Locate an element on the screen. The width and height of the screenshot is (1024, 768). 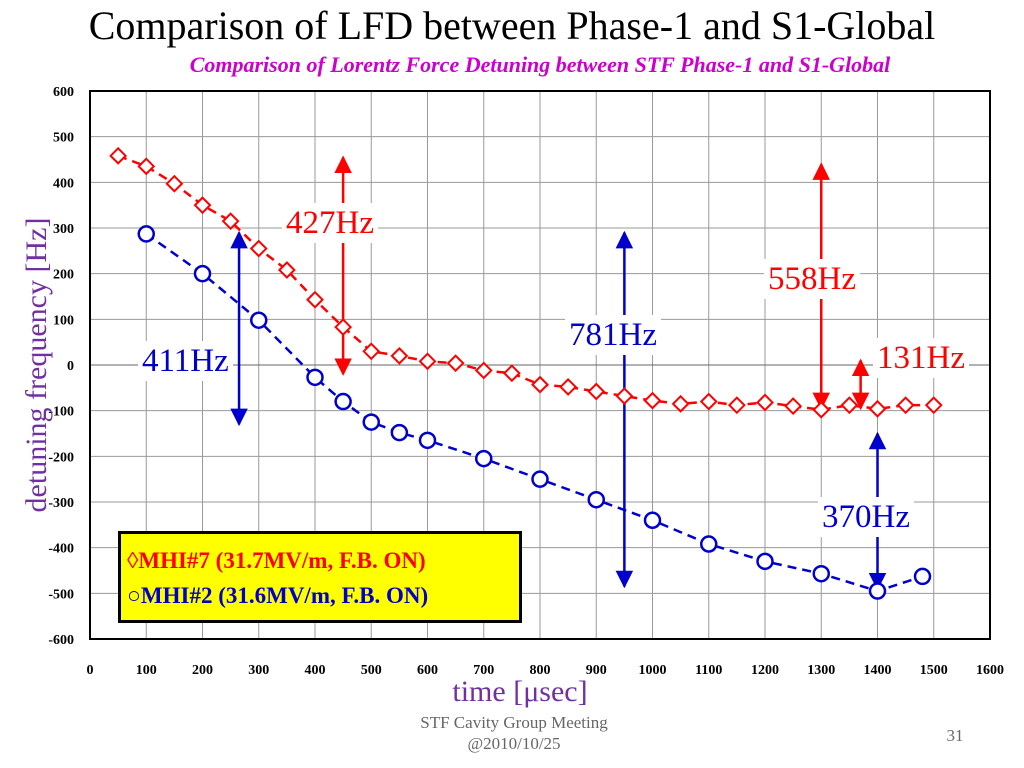
legend-label-mhi7: MHI#7 (31.7MV/m, F.B. ON) is located at coordinates (282, 560).